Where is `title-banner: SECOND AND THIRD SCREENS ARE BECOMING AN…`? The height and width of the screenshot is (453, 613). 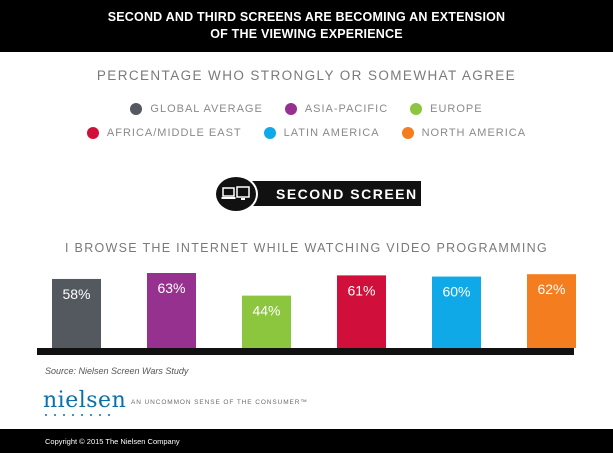 title-banner: SECOND AND THIRD SCREENS ARE BECOMING AN… is located at coordinates (306, 26).